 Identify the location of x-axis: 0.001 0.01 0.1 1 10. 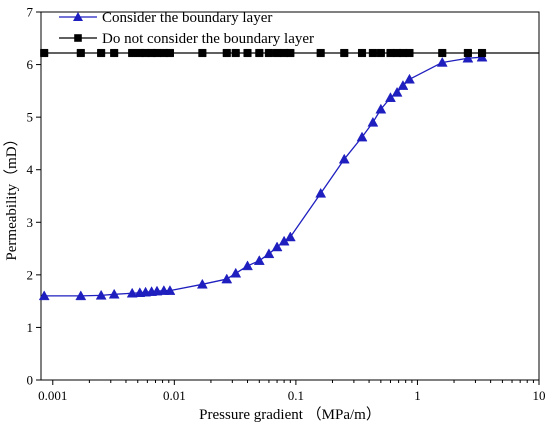
(292, 391).